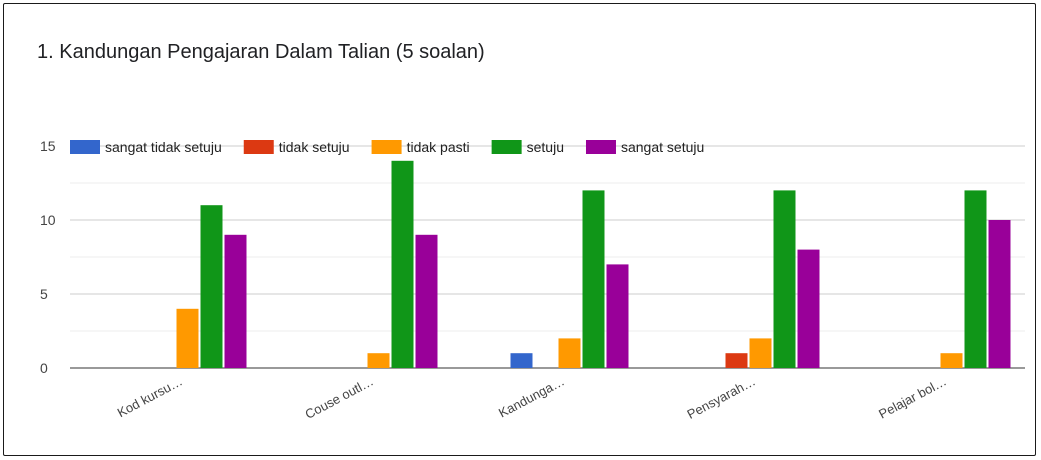  I want to click on legend-label: sangat setuju, so click(662, 147).